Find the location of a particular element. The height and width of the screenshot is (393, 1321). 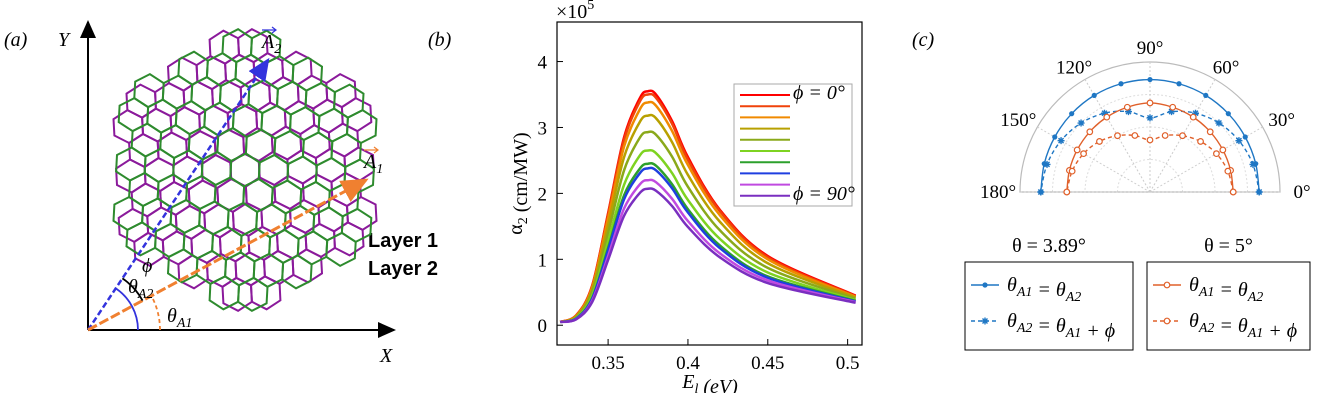

y-tick-label: 0 is located at coordinates (543, 326).